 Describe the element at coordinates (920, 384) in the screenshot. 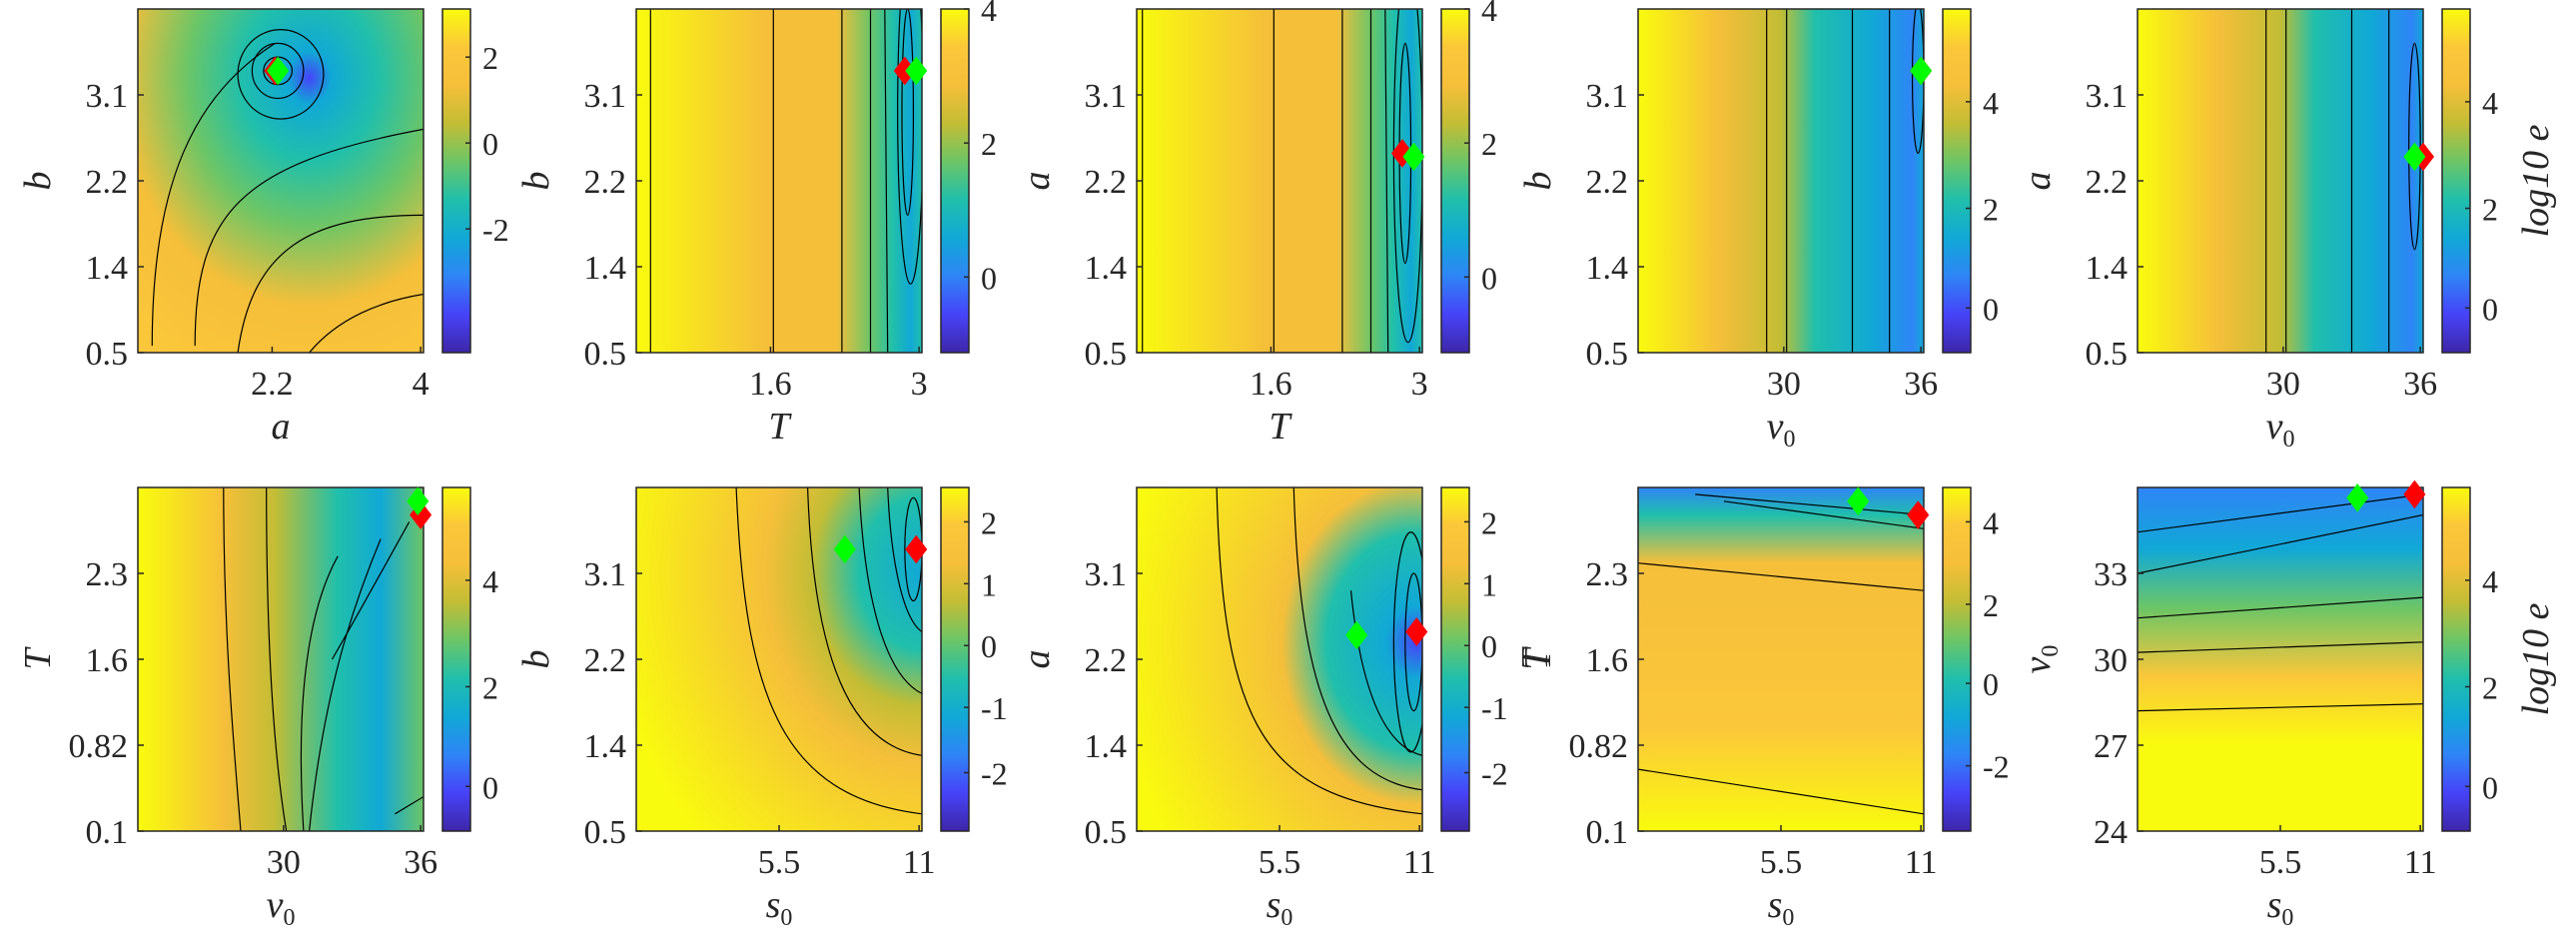

I see `x-tick-label: 3` at that location.